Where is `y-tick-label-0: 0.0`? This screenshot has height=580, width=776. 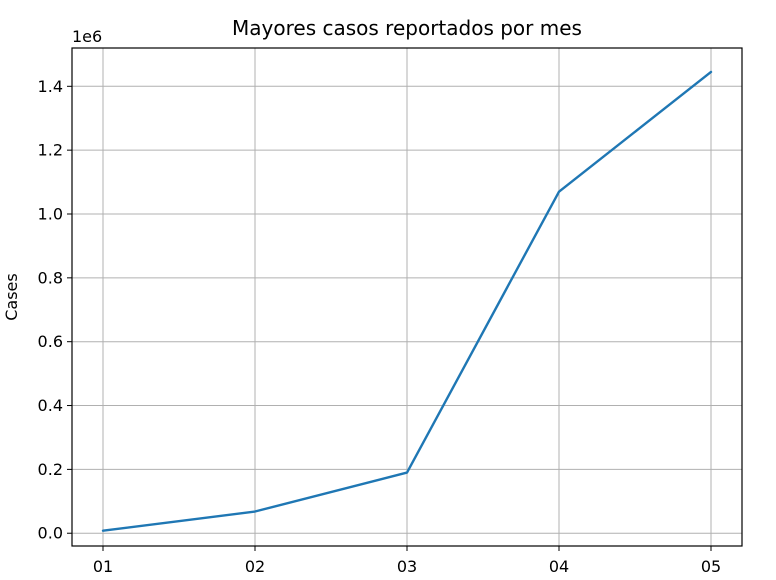
y-tick-label-0: 0.0 is located at coordinates (50, 533).